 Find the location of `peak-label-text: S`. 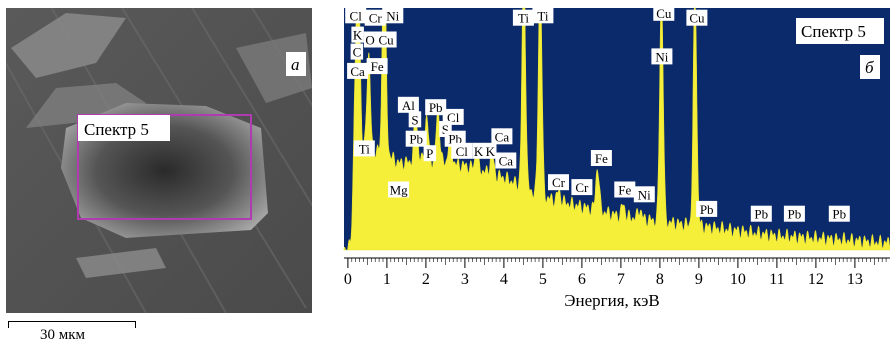

peak-label-text: S is located at coordinates (445, 129).